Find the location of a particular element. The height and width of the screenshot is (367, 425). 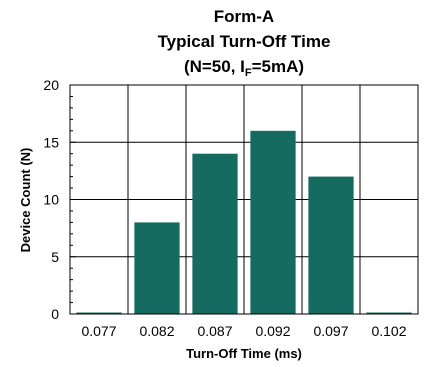

x-tick-label: 0.092 is located at coordinates (272, 331).